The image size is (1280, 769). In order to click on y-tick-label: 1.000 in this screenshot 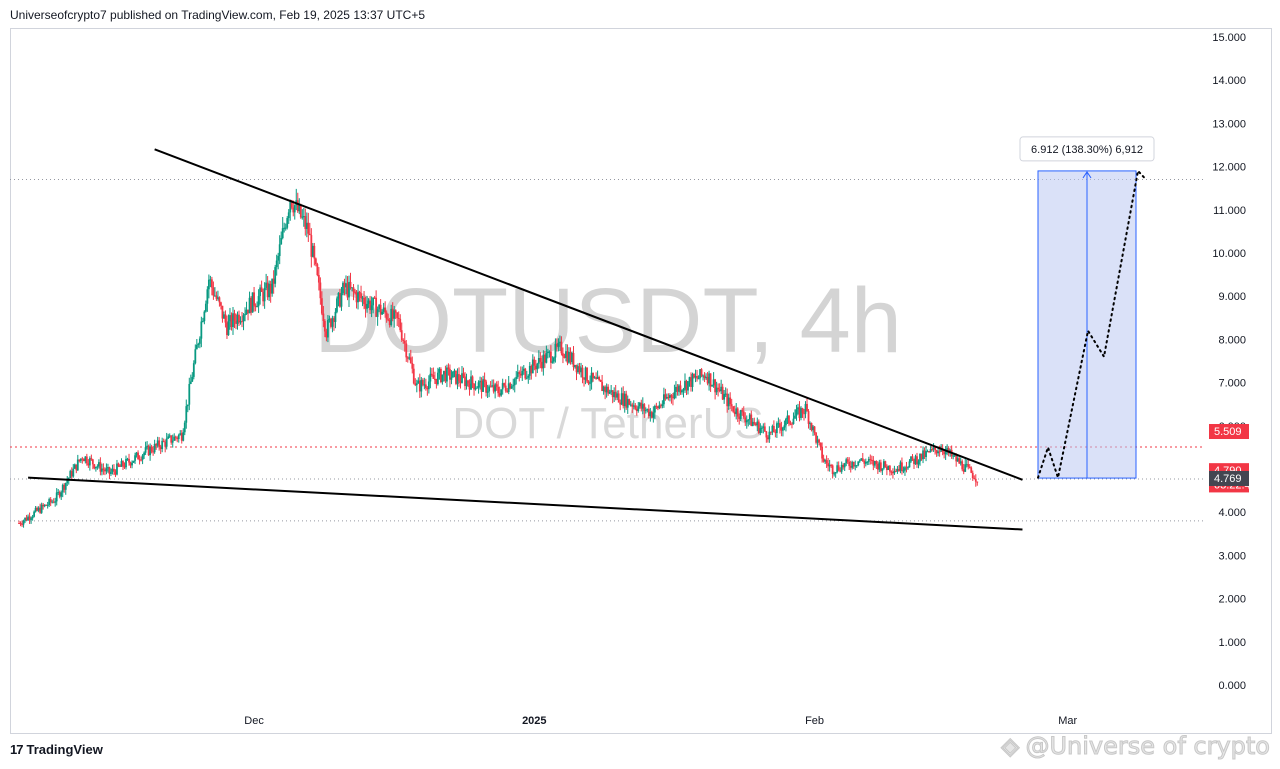, I will do `click(1232, 643)`.